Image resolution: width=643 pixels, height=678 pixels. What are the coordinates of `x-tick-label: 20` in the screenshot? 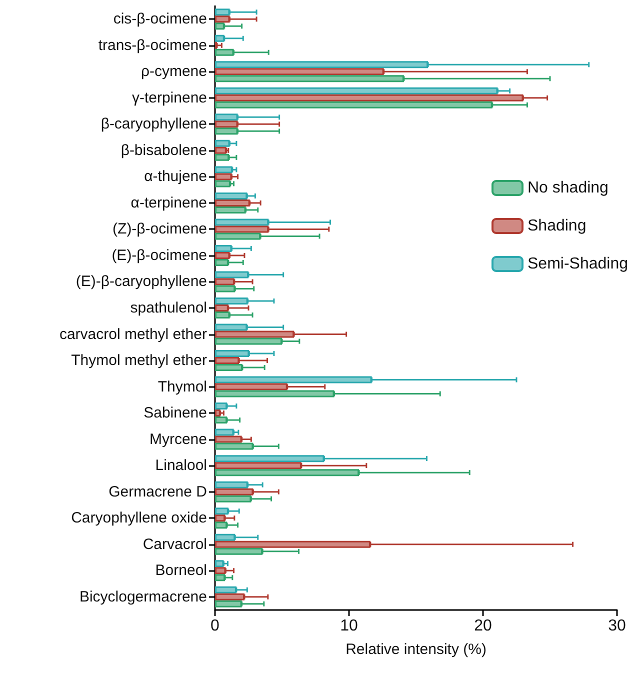 It's located at (483, 626).